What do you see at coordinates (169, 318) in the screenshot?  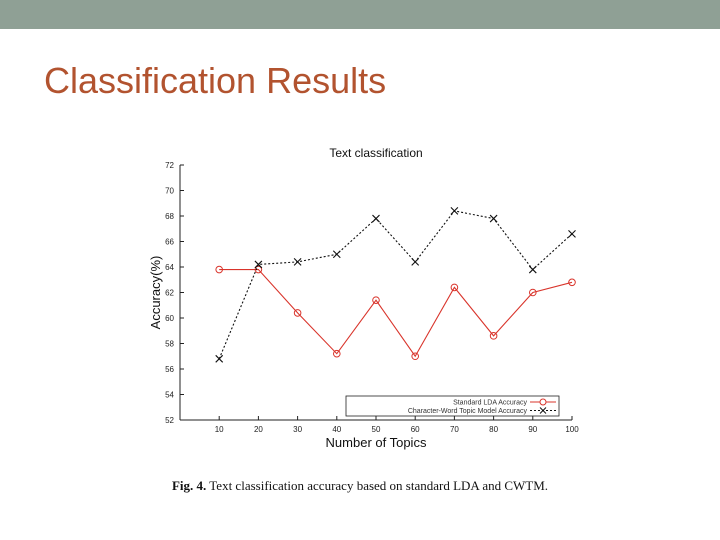 I see `y-tick-label: 60` at bounding box center [169, 318].